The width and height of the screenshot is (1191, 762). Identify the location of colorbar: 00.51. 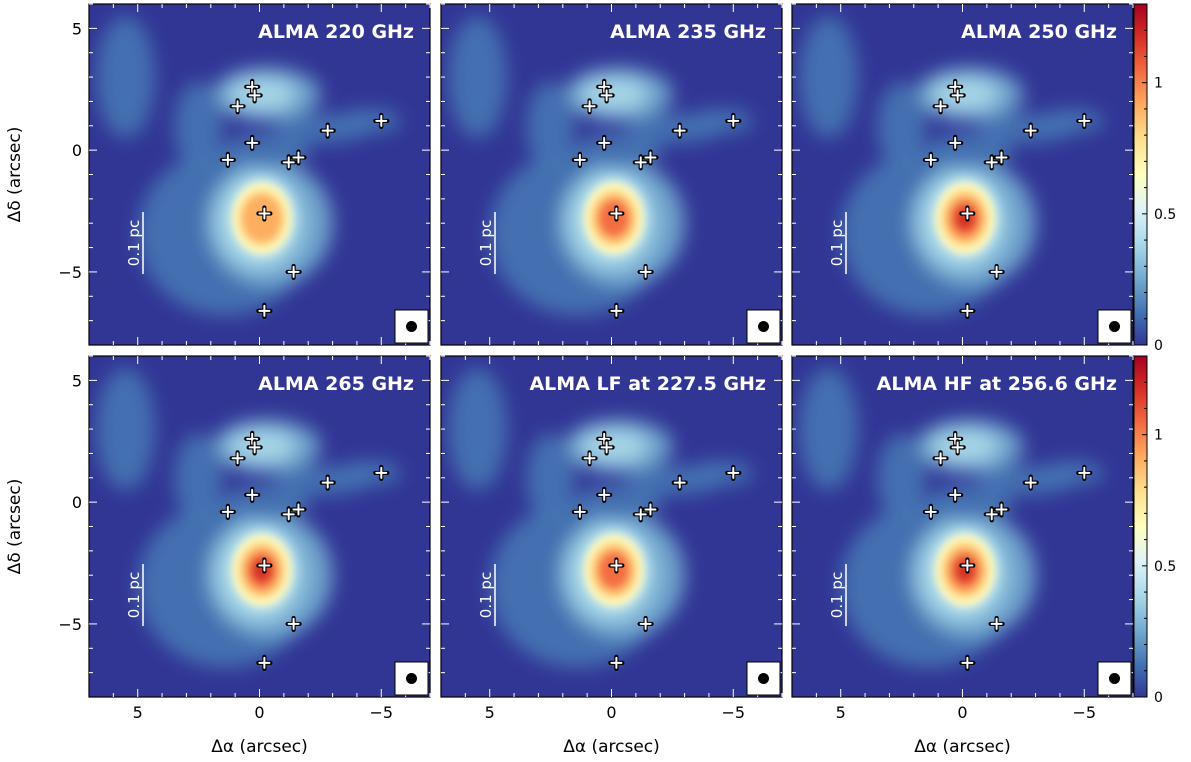
(1154, 530).